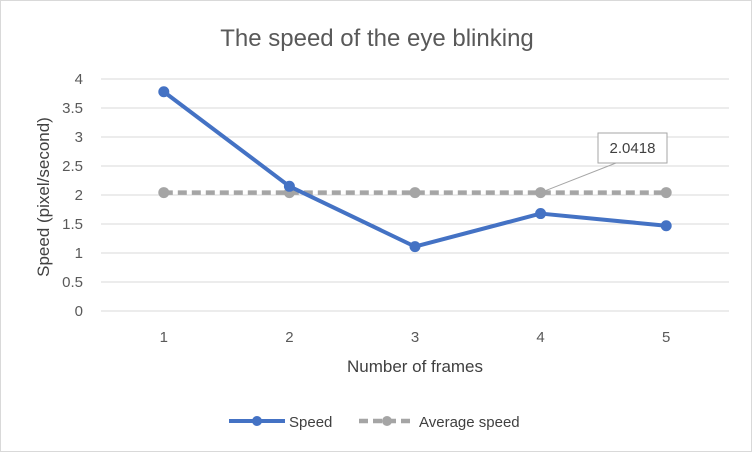  Describe the element at coordinates (79, 195) in the screenshot. I see `y-tick-label: 2` at that location.